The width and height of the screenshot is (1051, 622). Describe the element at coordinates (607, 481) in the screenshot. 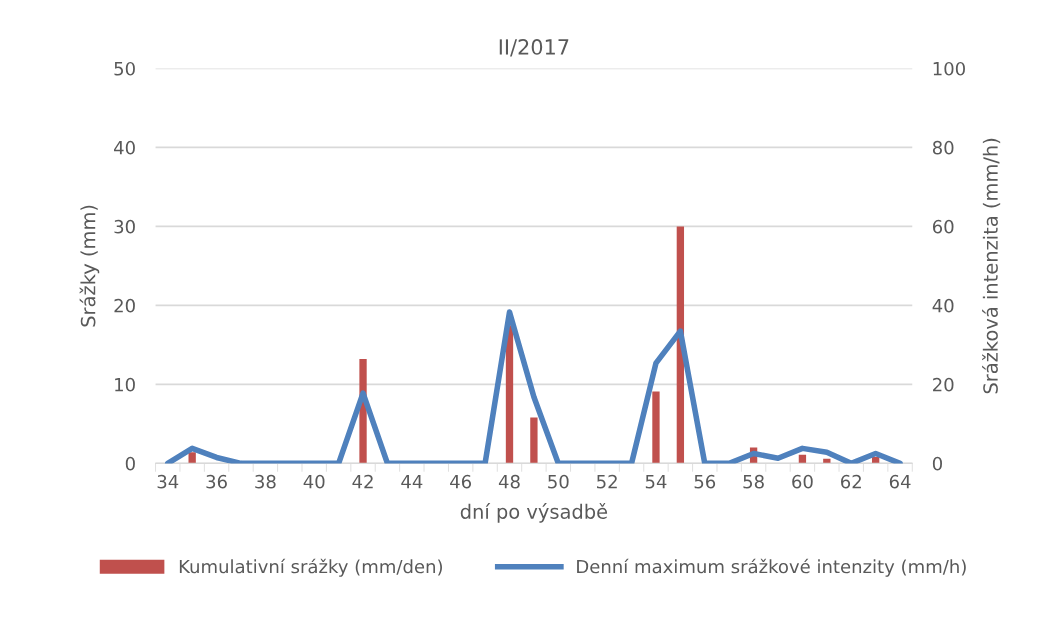

I see `x-tick-label: 52` at that location.